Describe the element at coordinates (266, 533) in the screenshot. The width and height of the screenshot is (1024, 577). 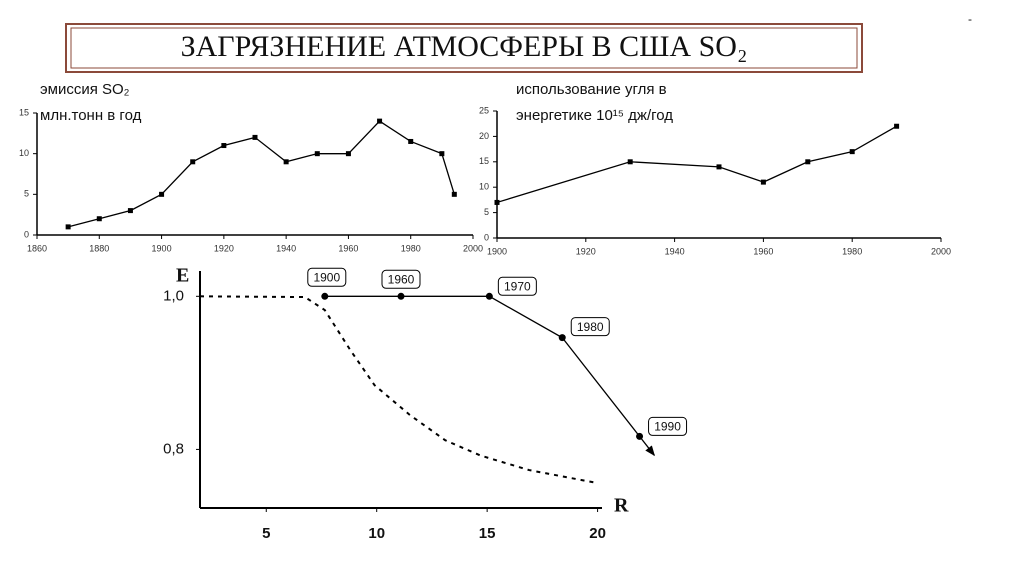
I see `x-tick-label: 5` at that location.